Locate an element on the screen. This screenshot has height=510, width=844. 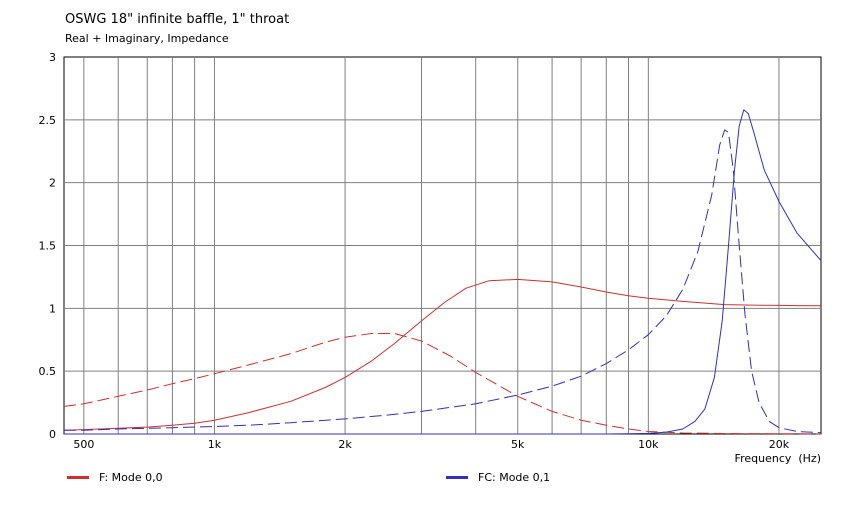
x-tick-label: 1k is located at coordinates (215, 444).